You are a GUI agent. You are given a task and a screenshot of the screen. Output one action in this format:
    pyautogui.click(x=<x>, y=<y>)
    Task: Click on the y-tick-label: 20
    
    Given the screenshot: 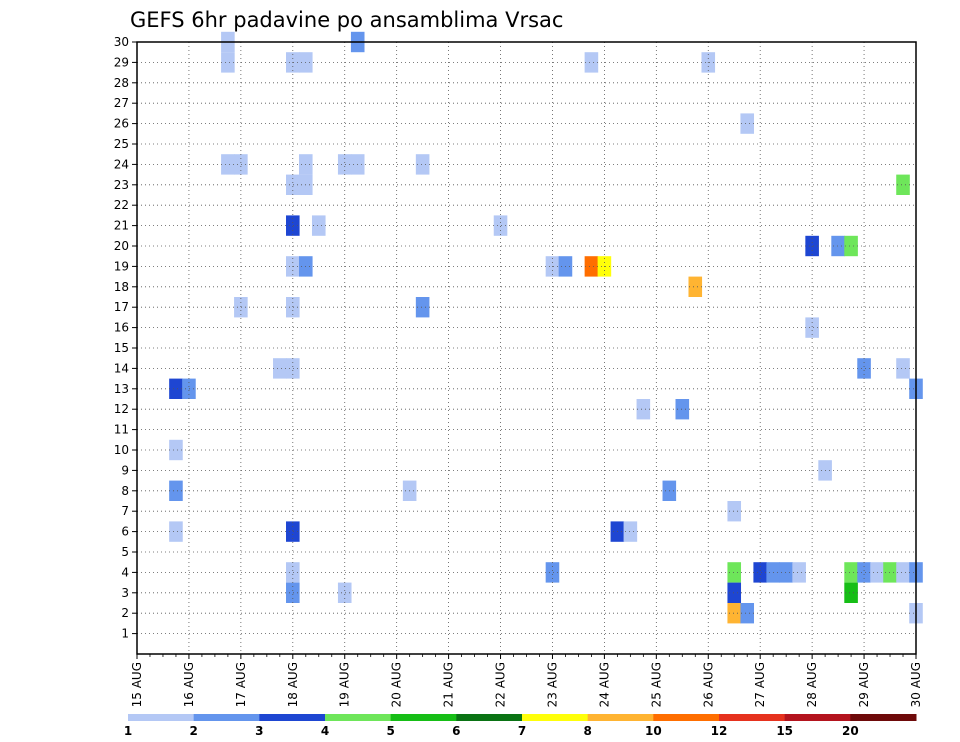 What is the action you would take?
    pyautogui.click(x=121, y=246)
    